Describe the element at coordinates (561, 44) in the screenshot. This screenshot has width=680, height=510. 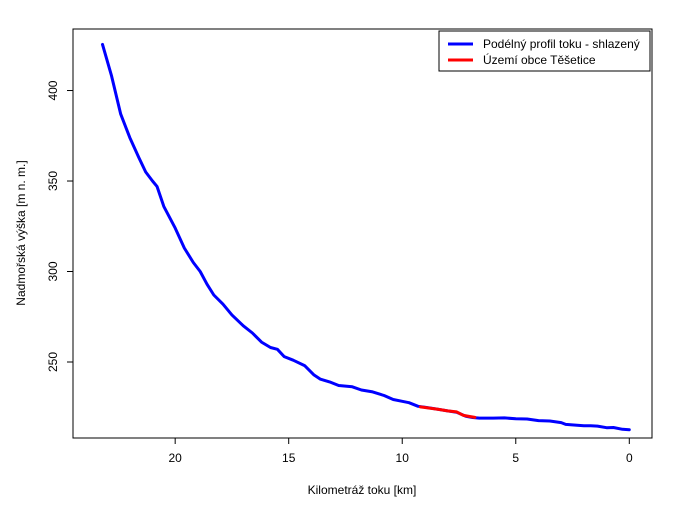
I see `legend-label-profile: Podélný profil toku - shlazený` at that location.